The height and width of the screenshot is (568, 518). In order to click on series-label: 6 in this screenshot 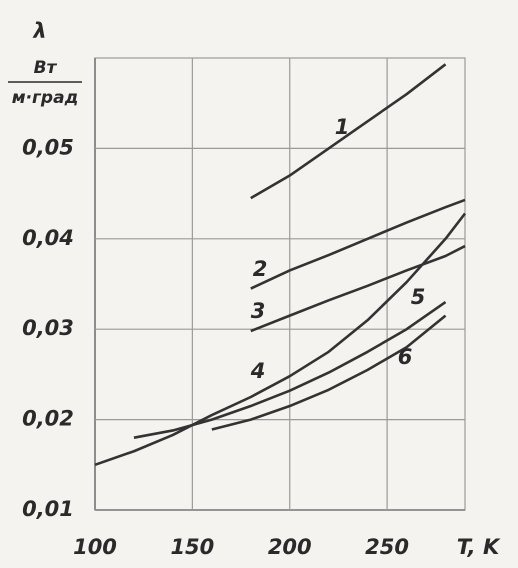, I will do `click(405, 357)`.